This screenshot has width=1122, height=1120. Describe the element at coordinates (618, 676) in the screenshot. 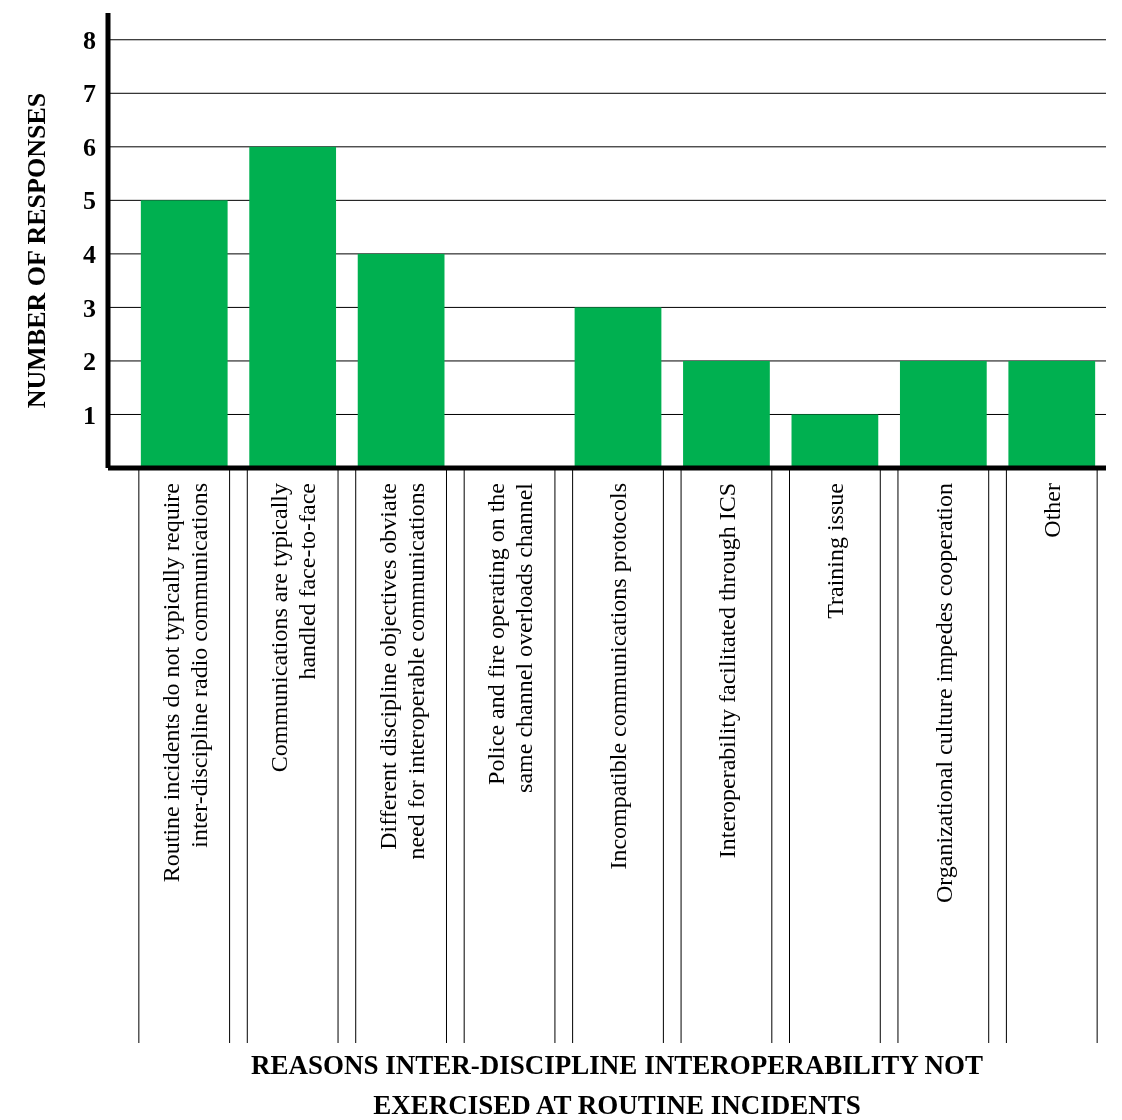

I see `x-tick-label: Incompatible communications protocols` at that location.